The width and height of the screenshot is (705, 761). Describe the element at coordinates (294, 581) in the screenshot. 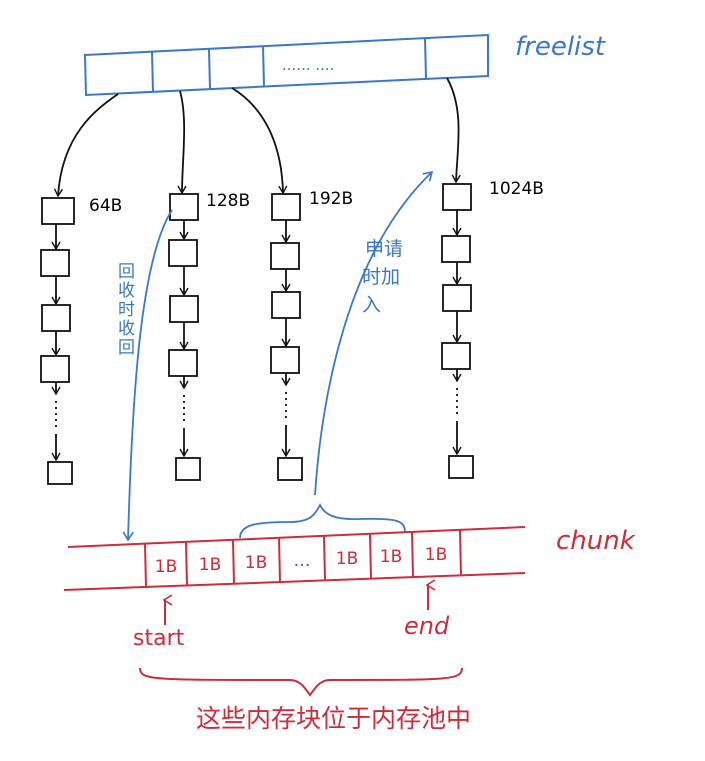

I see `chunk-bottom-edge` at that location.